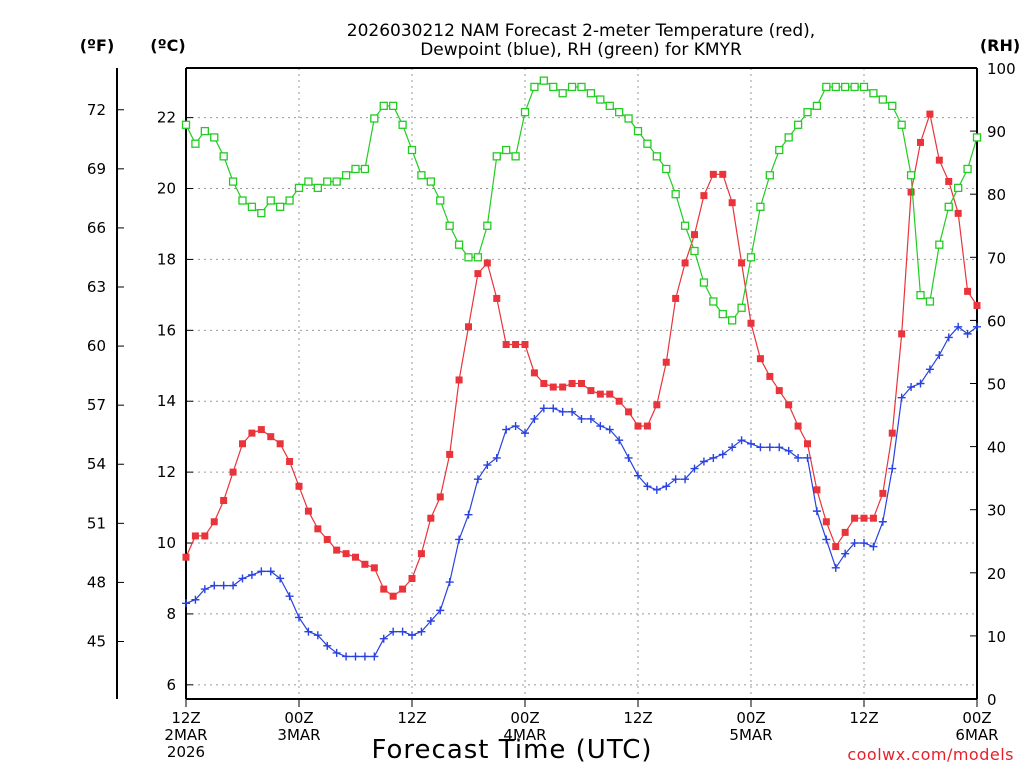 The height and width of the screenshot is (768, 1024). What do you see at coordinates (411, 718) in the screenshot?
I see `time-tick-label: 12Z` at bounding box center [411, 718].